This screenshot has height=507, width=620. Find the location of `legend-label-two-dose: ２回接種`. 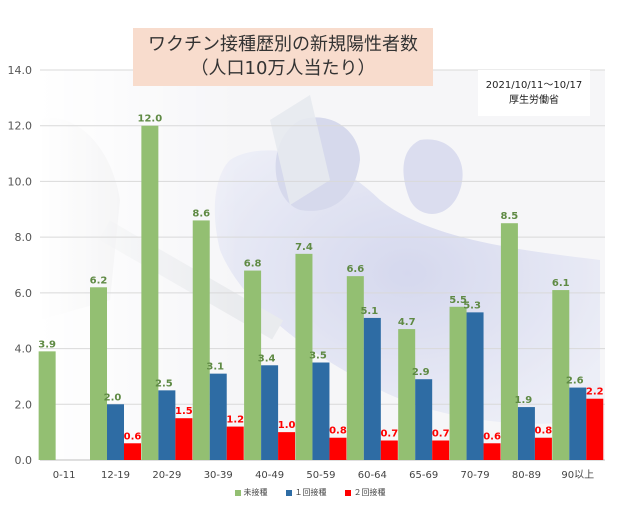

legend-label-two-dose: ２回接種 is located at coordinates (369, 492).